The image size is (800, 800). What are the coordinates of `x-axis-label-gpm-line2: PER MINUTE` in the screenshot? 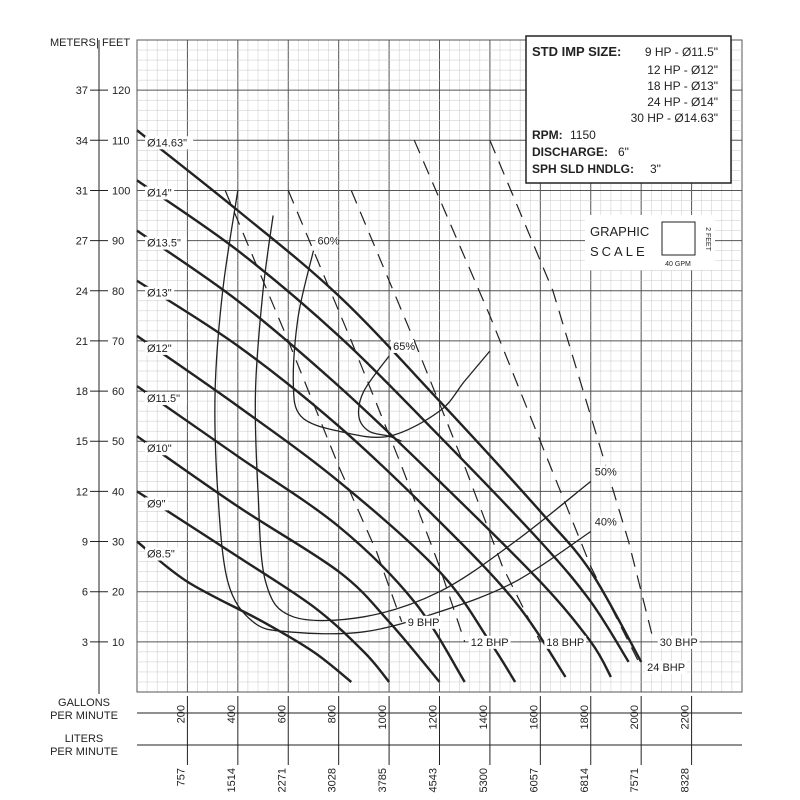 It's located at (84, 716).